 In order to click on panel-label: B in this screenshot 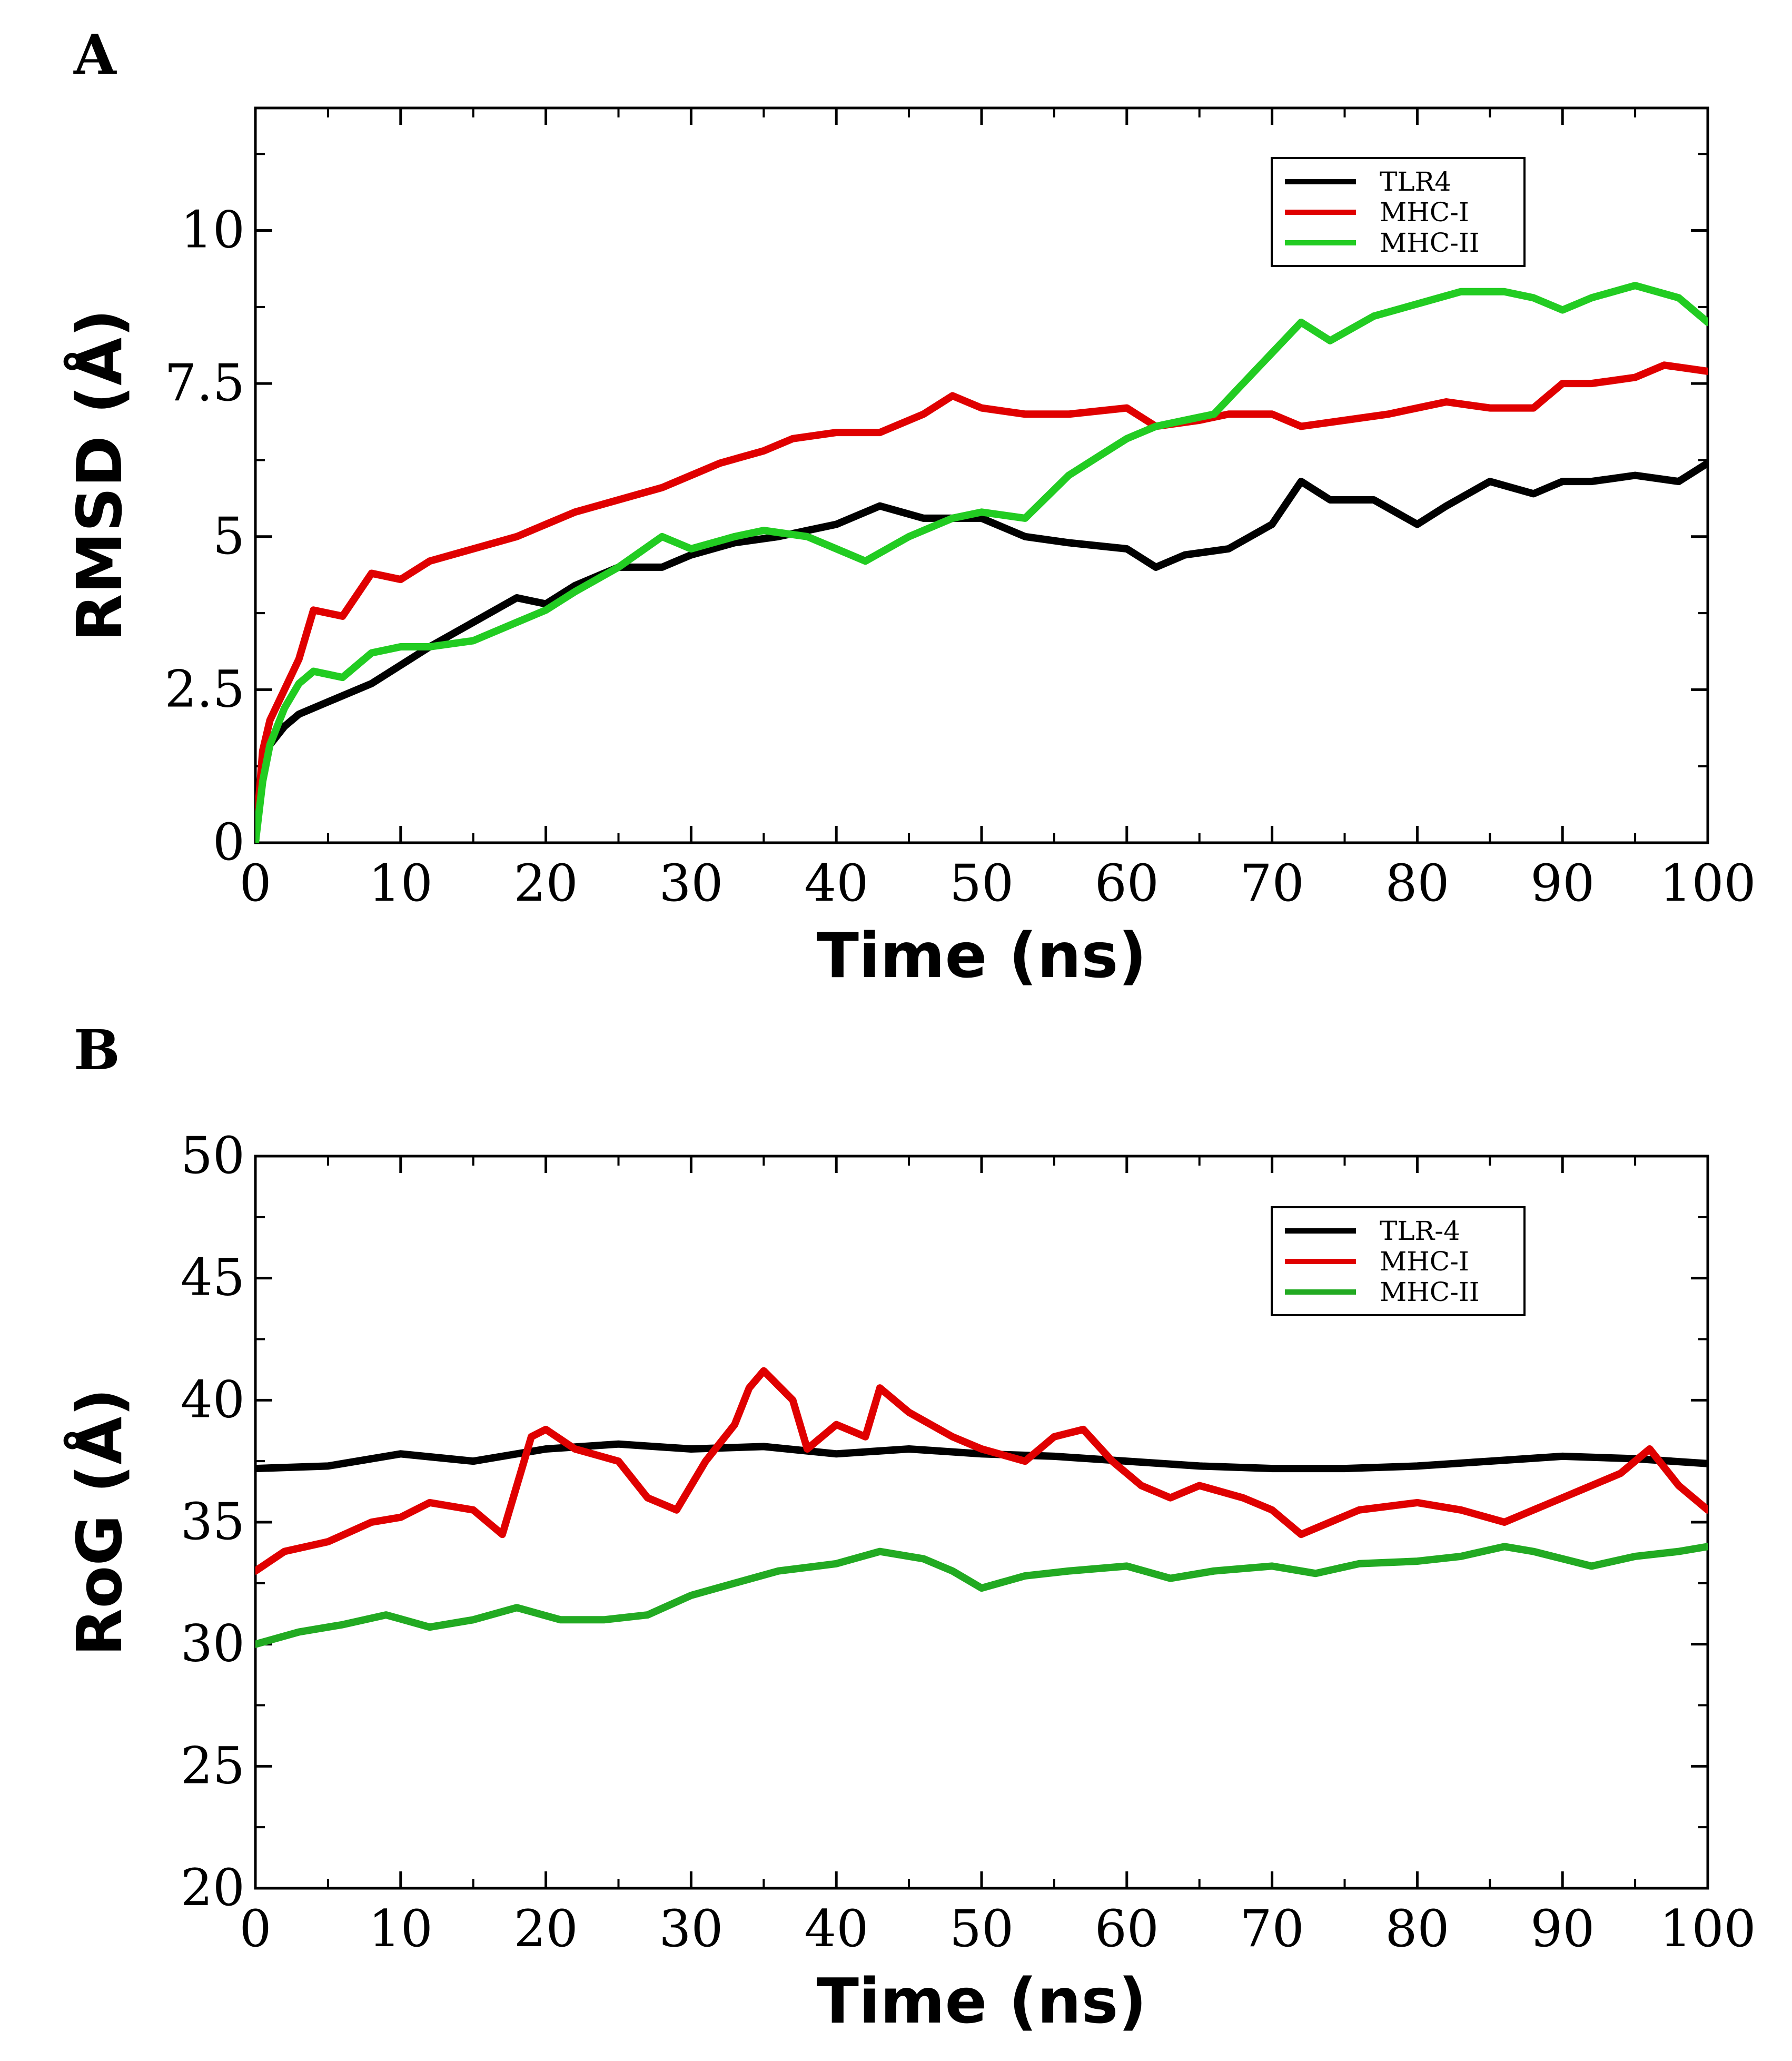, I will do `click(97, 1050)`.